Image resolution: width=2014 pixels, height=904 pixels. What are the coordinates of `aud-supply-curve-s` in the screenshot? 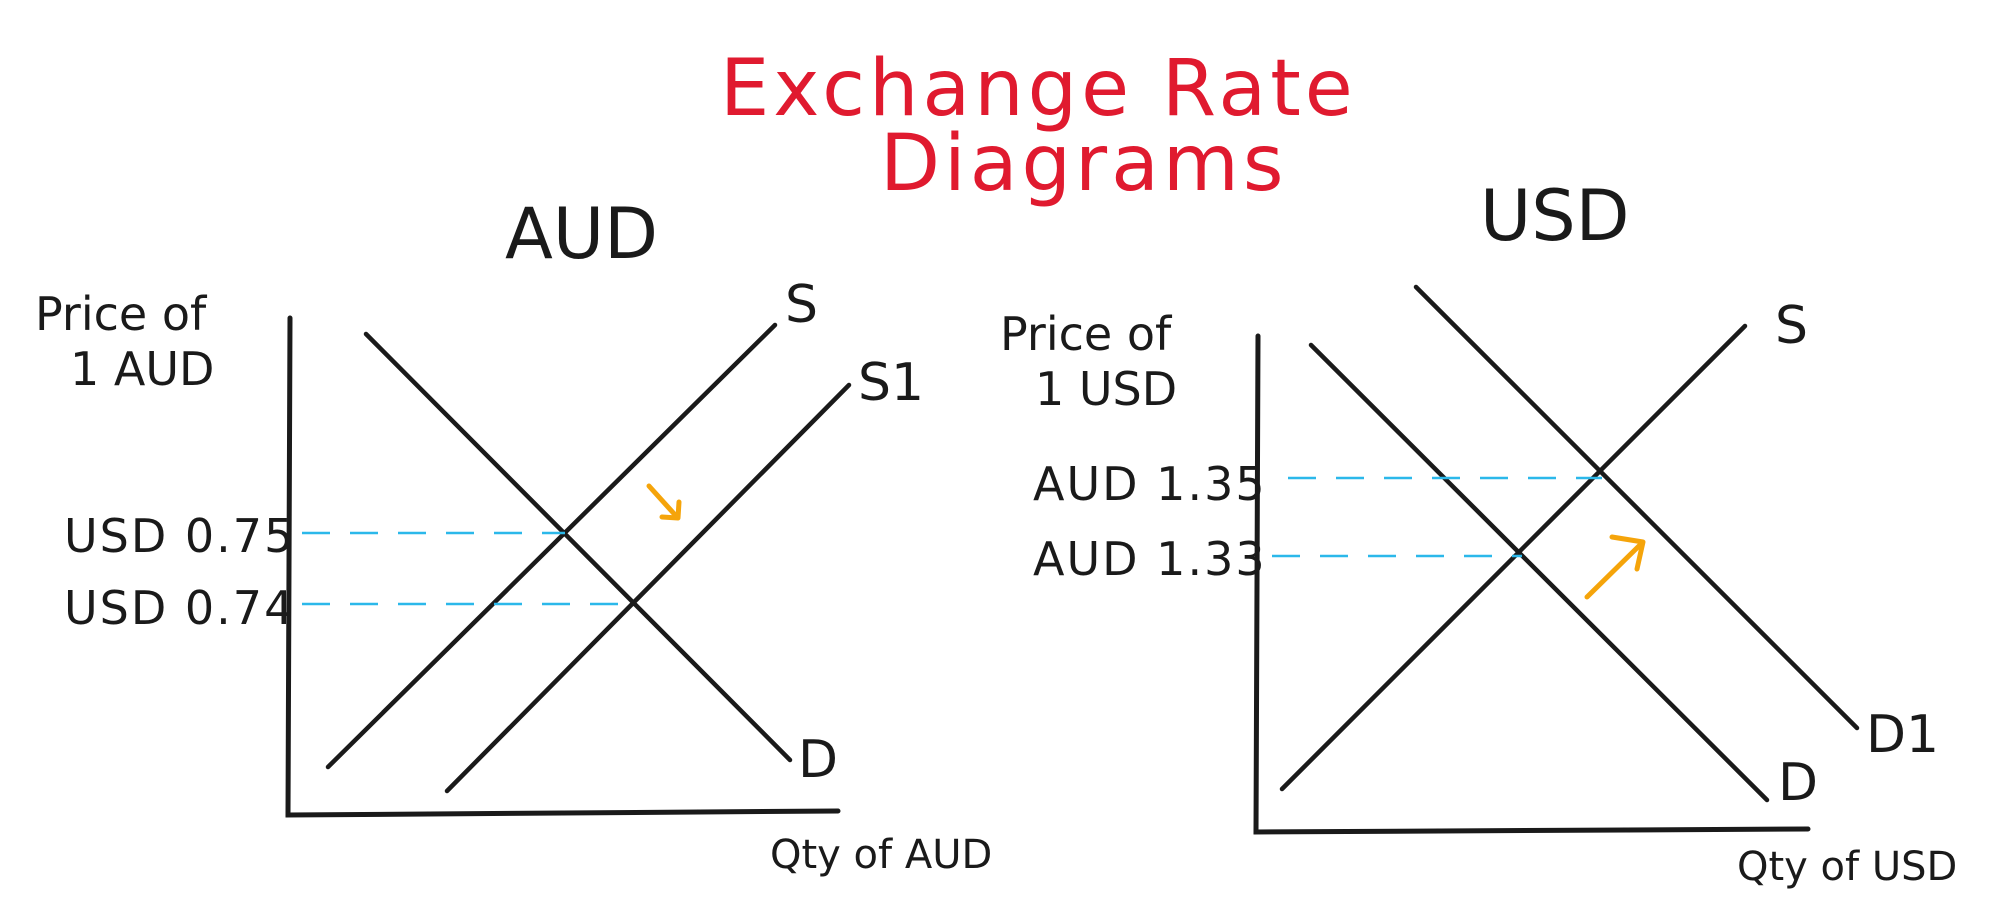 It's located at (551, 546).